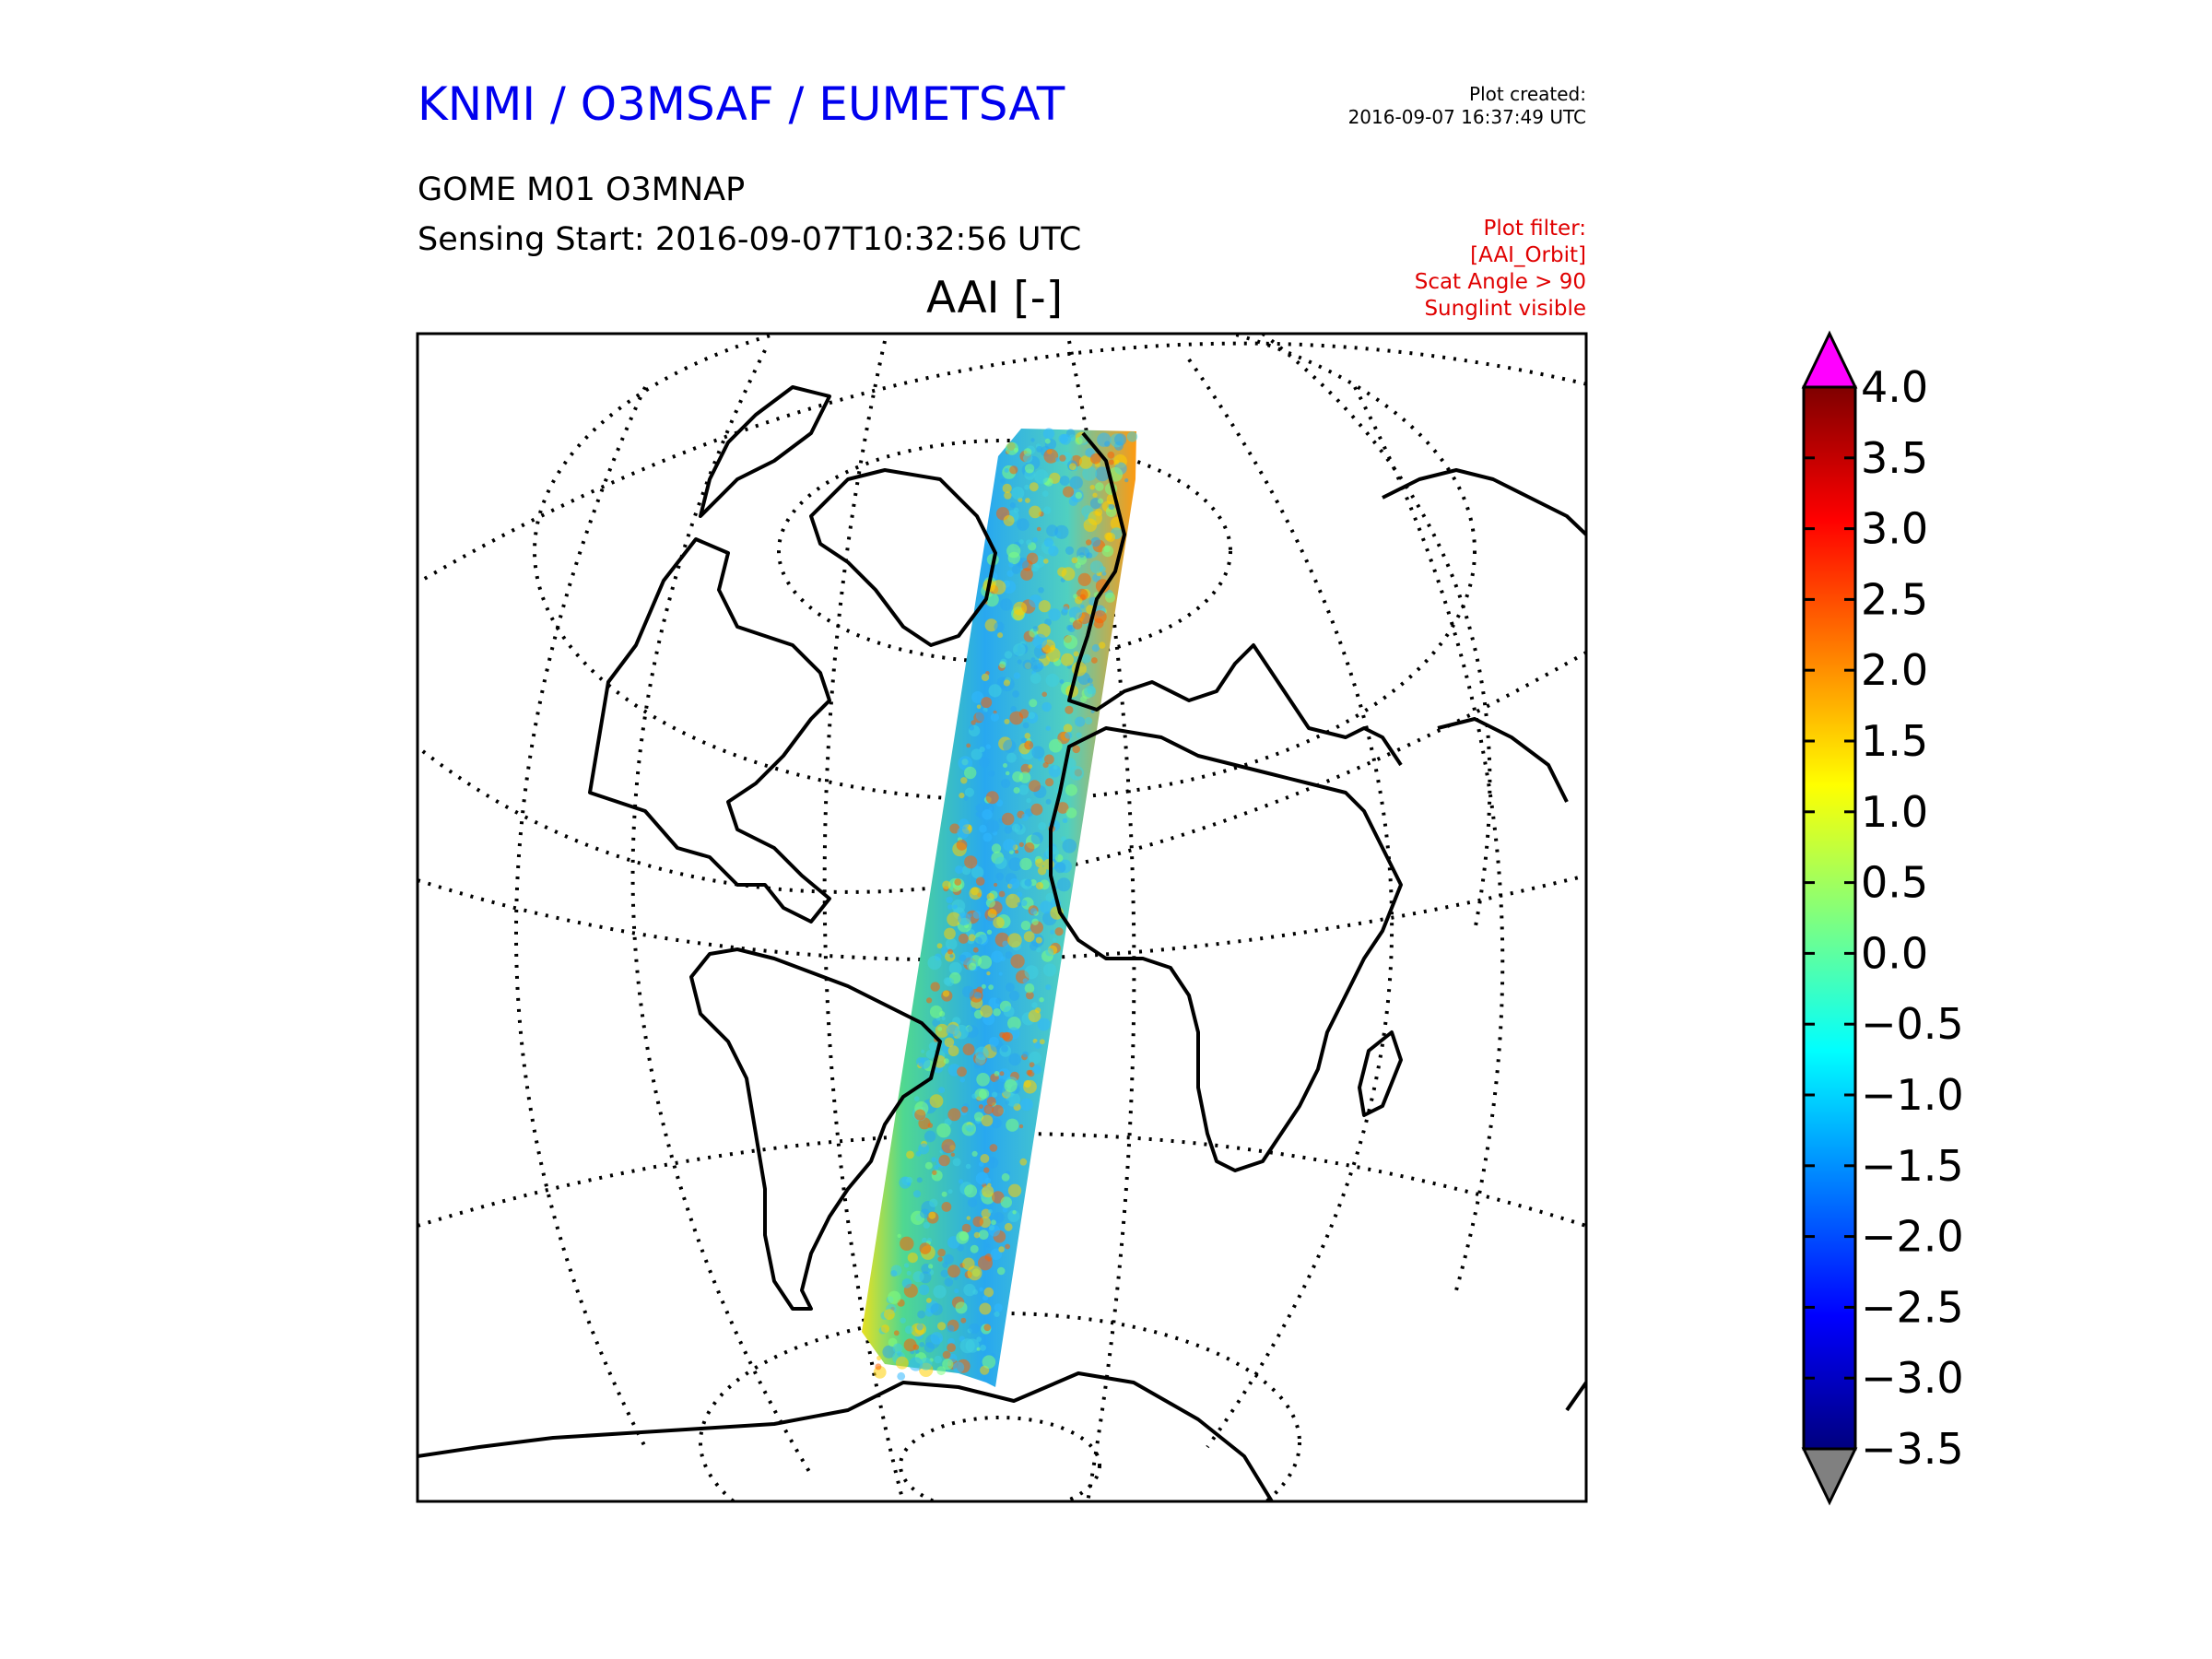 The width and height of the screenshot is (2212, 1659). What do you see at coordinates (1912, 1237) in the screenshot?
I see `colorbar-tick-label: −2.0` at bounding box center [1912, 1237].